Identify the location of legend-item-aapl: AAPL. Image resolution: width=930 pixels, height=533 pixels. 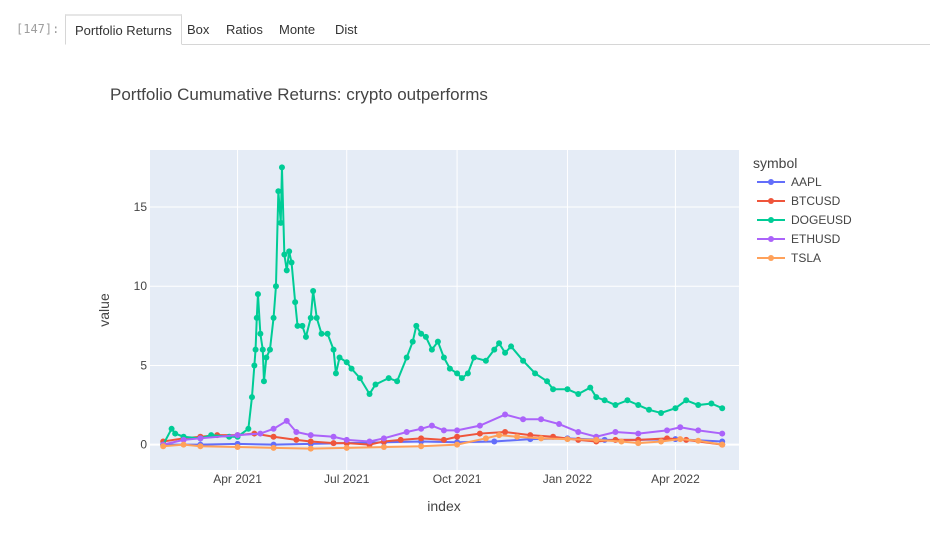
(789, 182).